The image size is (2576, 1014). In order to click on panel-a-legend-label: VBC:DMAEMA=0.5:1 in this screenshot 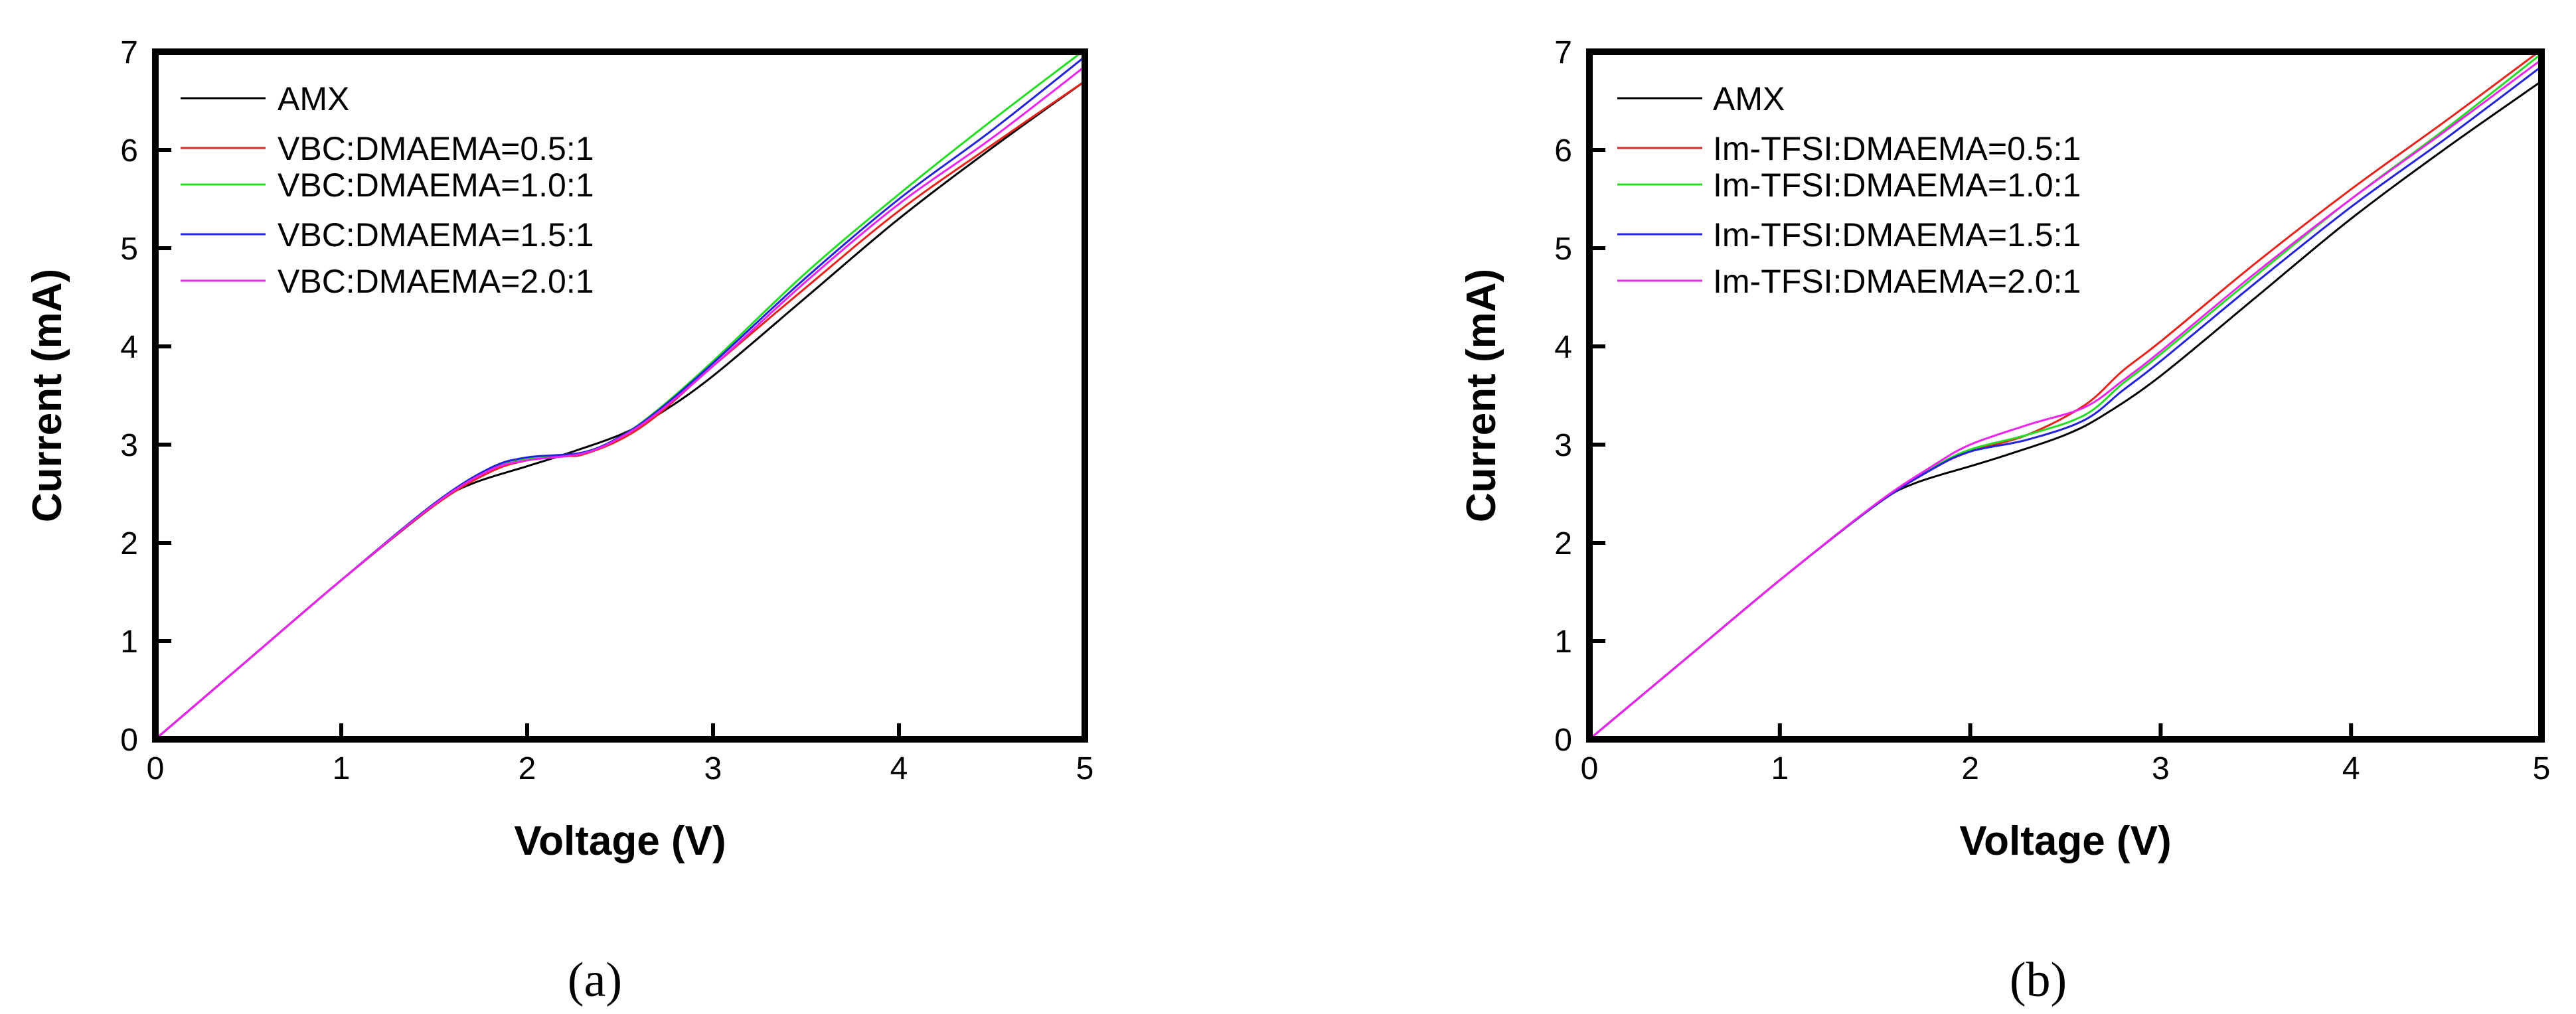, I will do `click(436, 148)`.